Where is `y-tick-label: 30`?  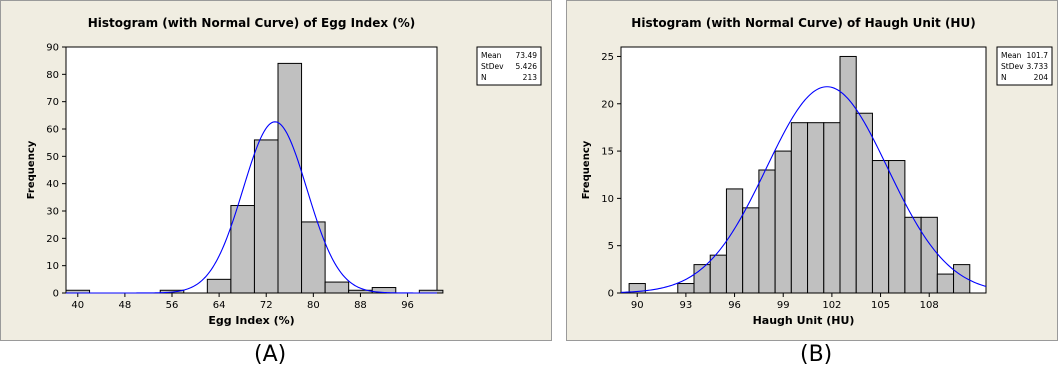
y-tick-label: 30 is located at coordinates (52, 212).